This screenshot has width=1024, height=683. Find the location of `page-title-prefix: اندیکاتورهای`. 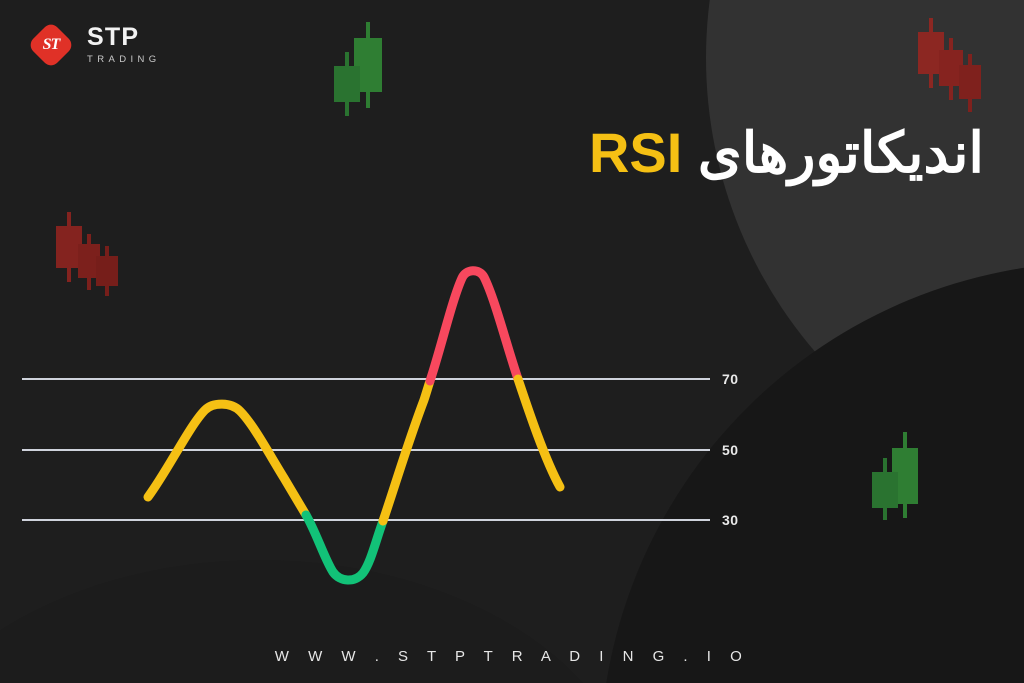

page-title-prefix: اندیکاتورهای is located at coordinates (840, 152).